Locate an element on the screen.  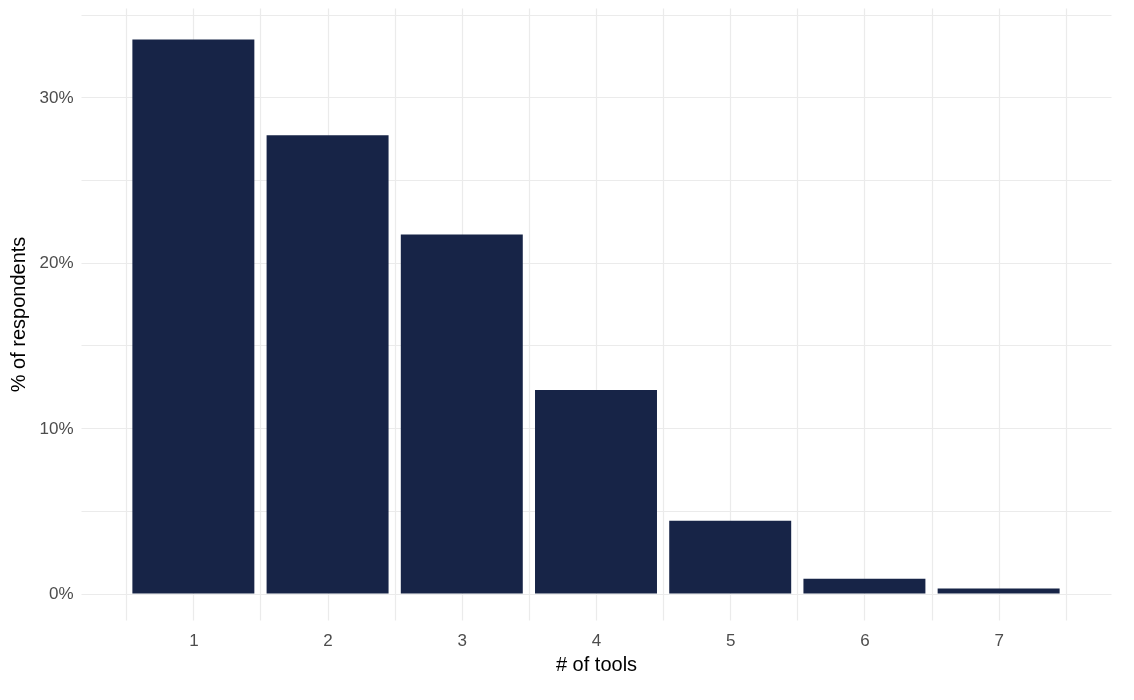
y-tick-label: 10% is located at coordinates (56, 428).